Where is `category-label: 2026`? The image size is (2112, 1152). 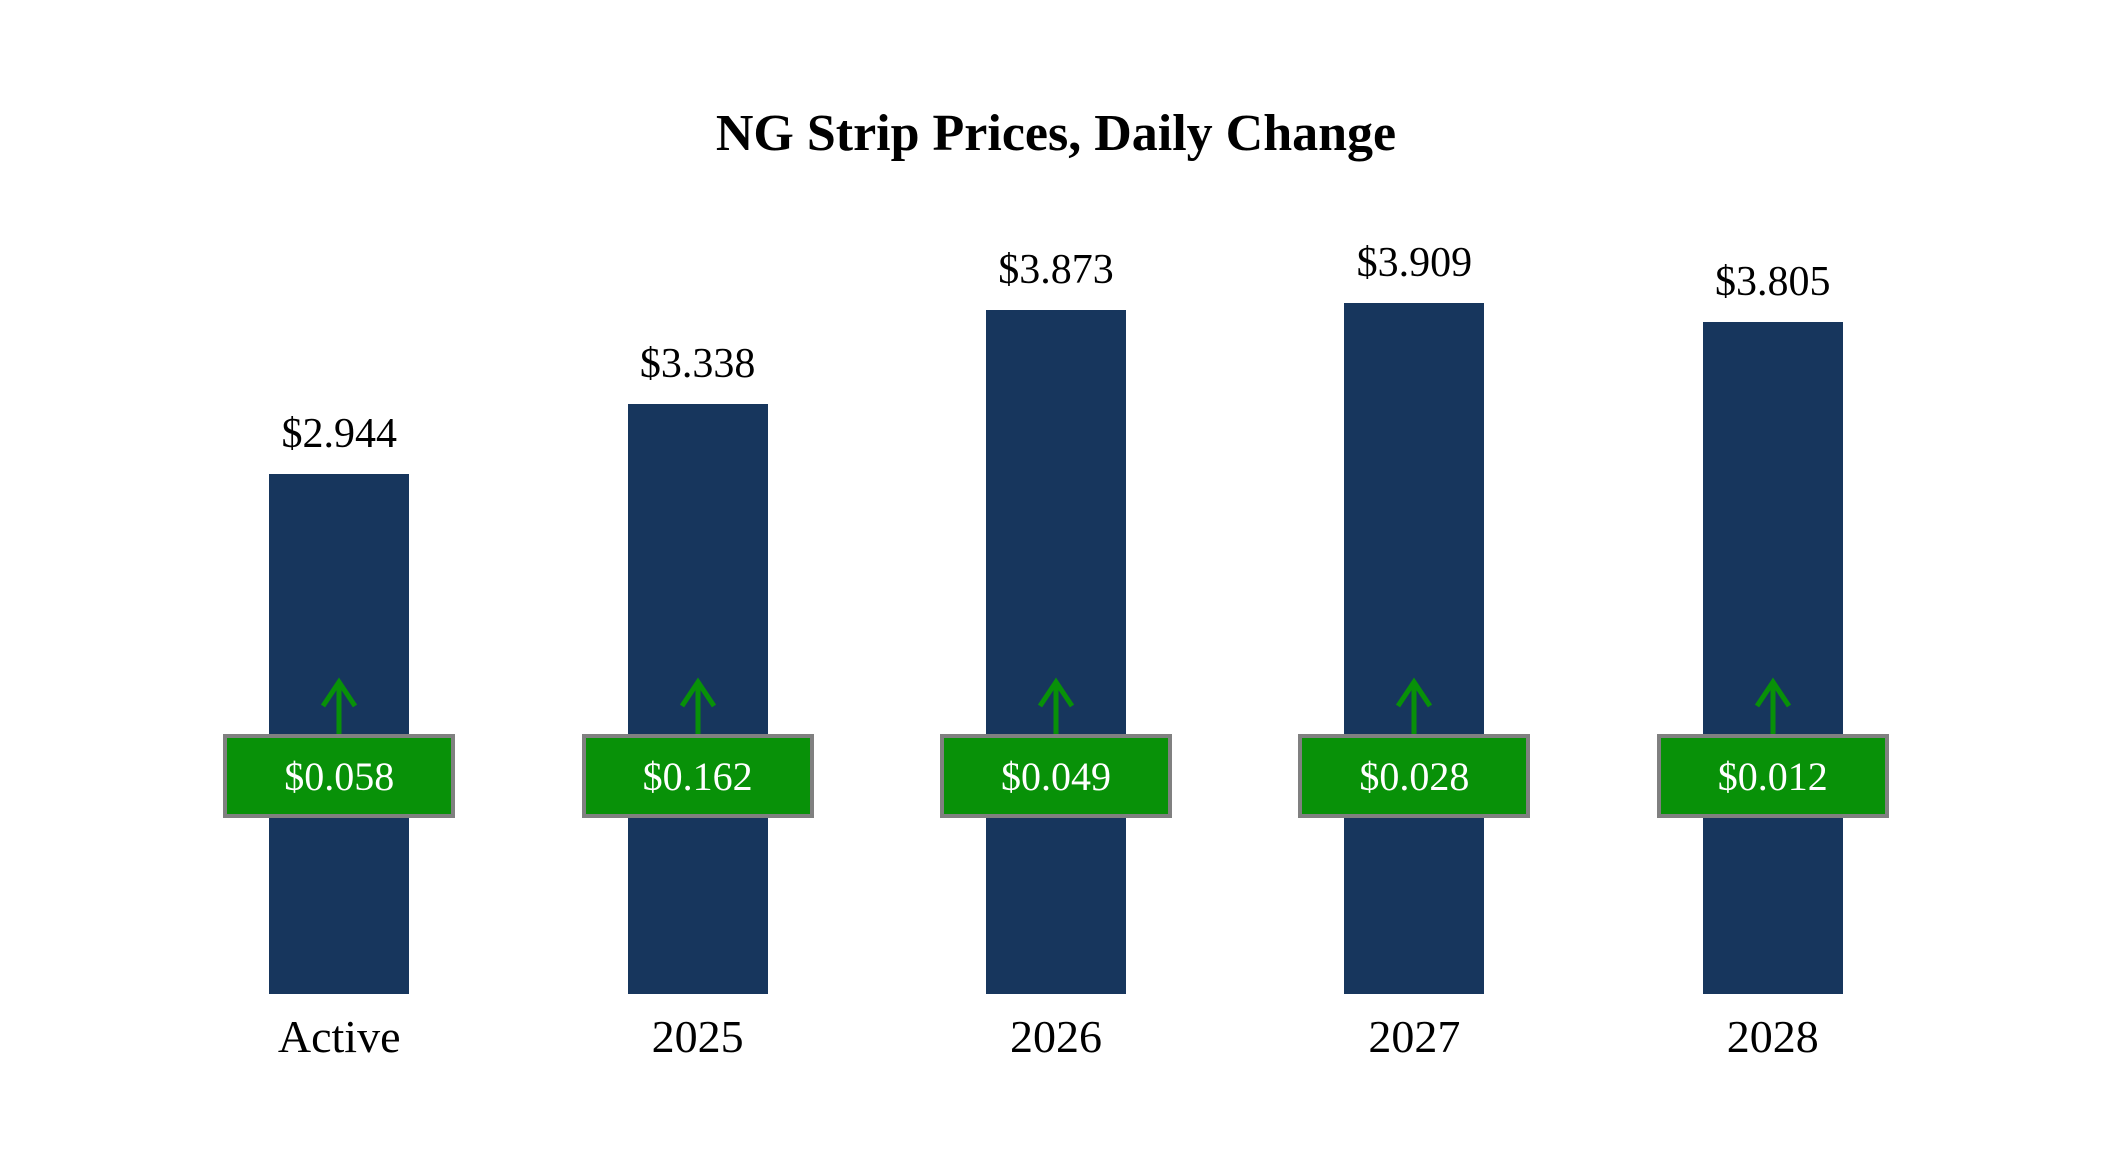 category-label: 2026 is located at coordinates (1056, 1036).